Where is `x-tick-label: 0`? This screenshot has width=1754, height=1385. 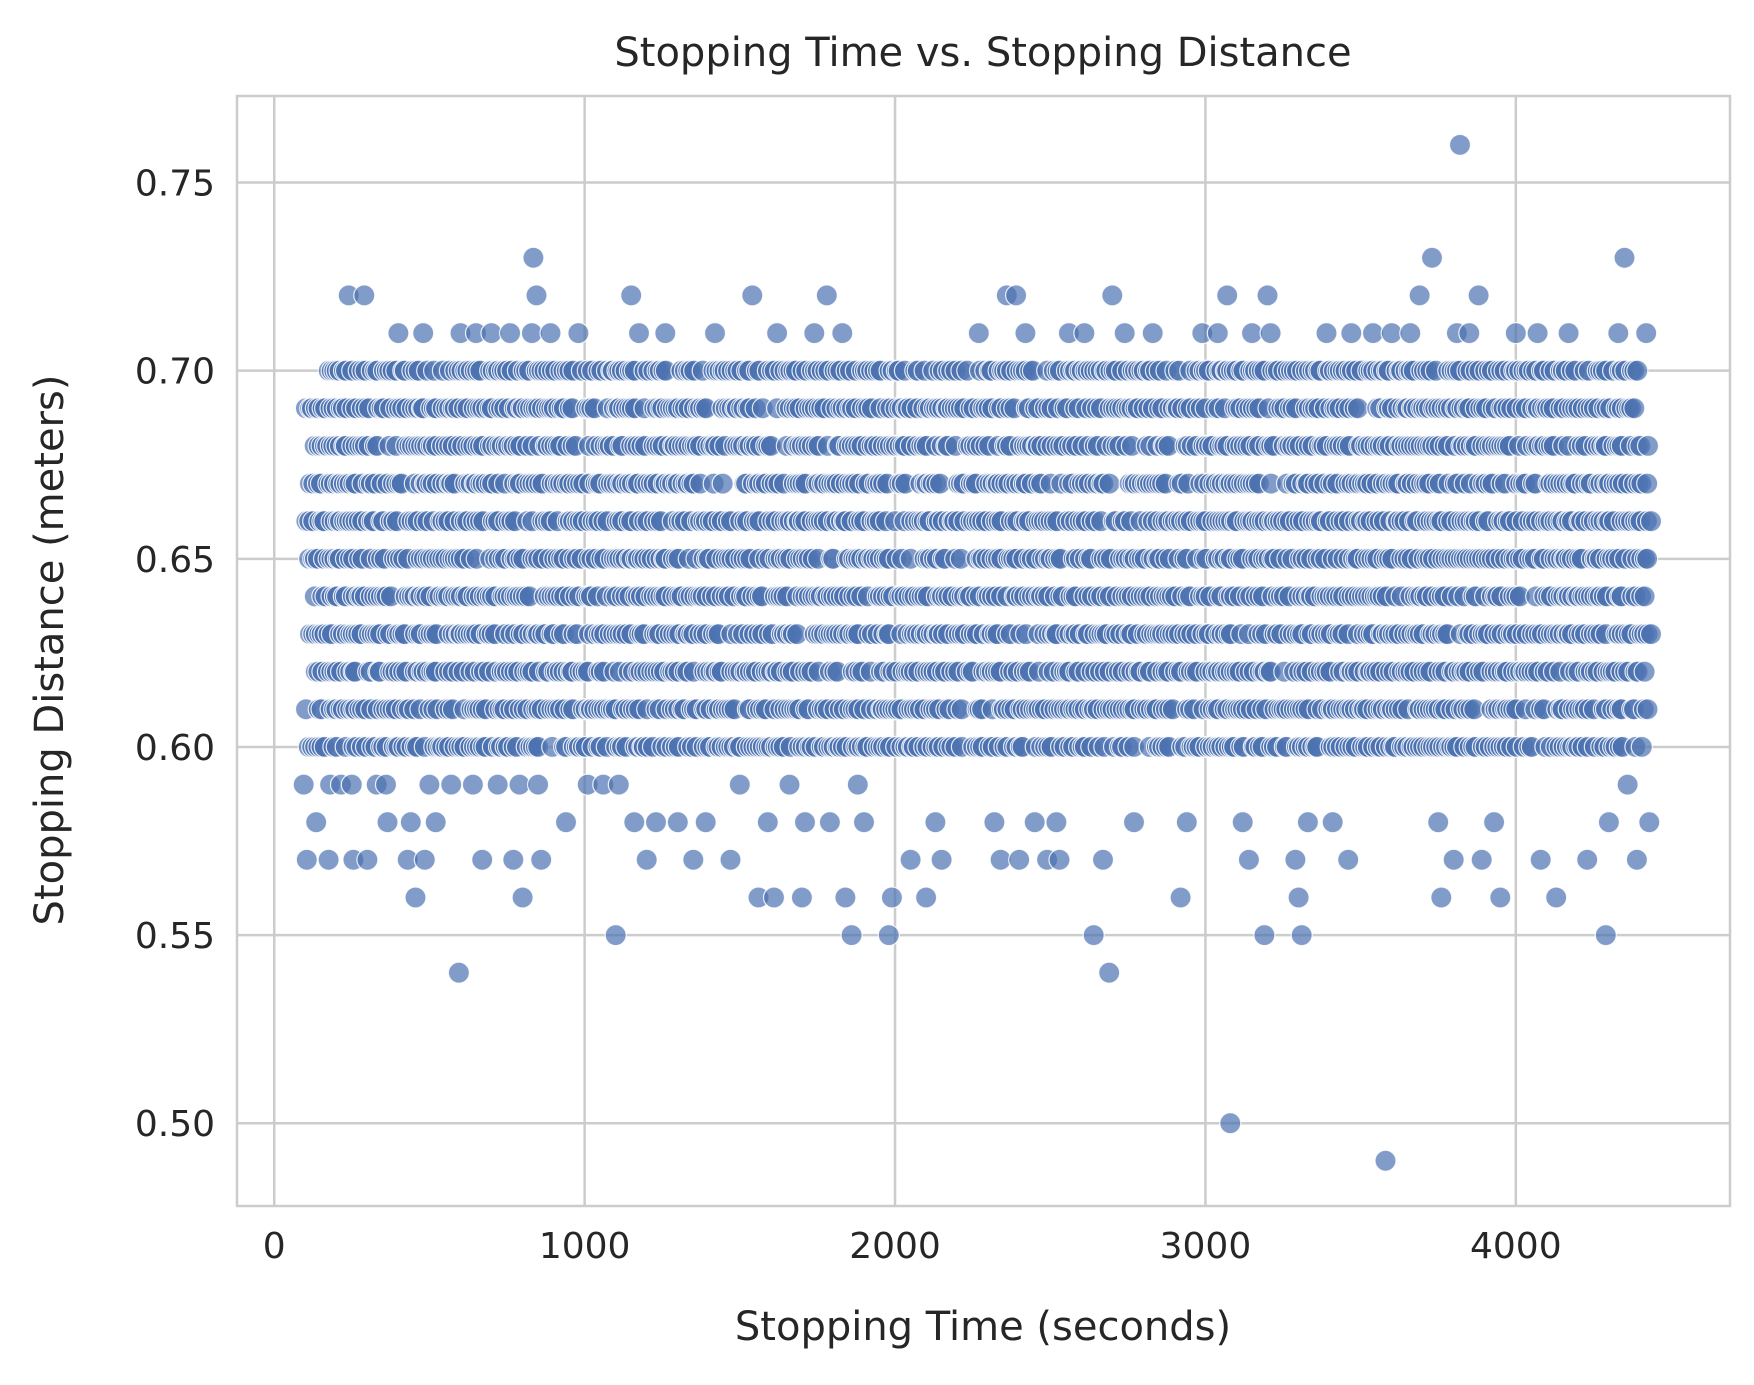 x-tick-label: 0 is located at coordinates (274, 1246).